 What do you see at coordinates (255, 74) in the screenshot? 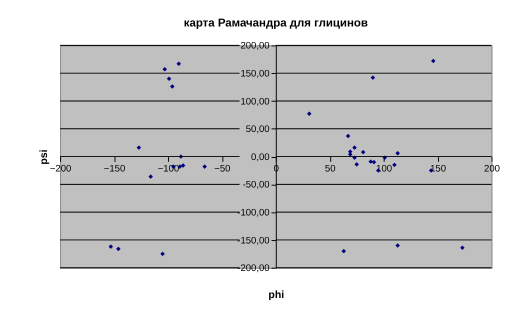
I see `y-tick-label: 150,00` at bounding box center [255, 74].